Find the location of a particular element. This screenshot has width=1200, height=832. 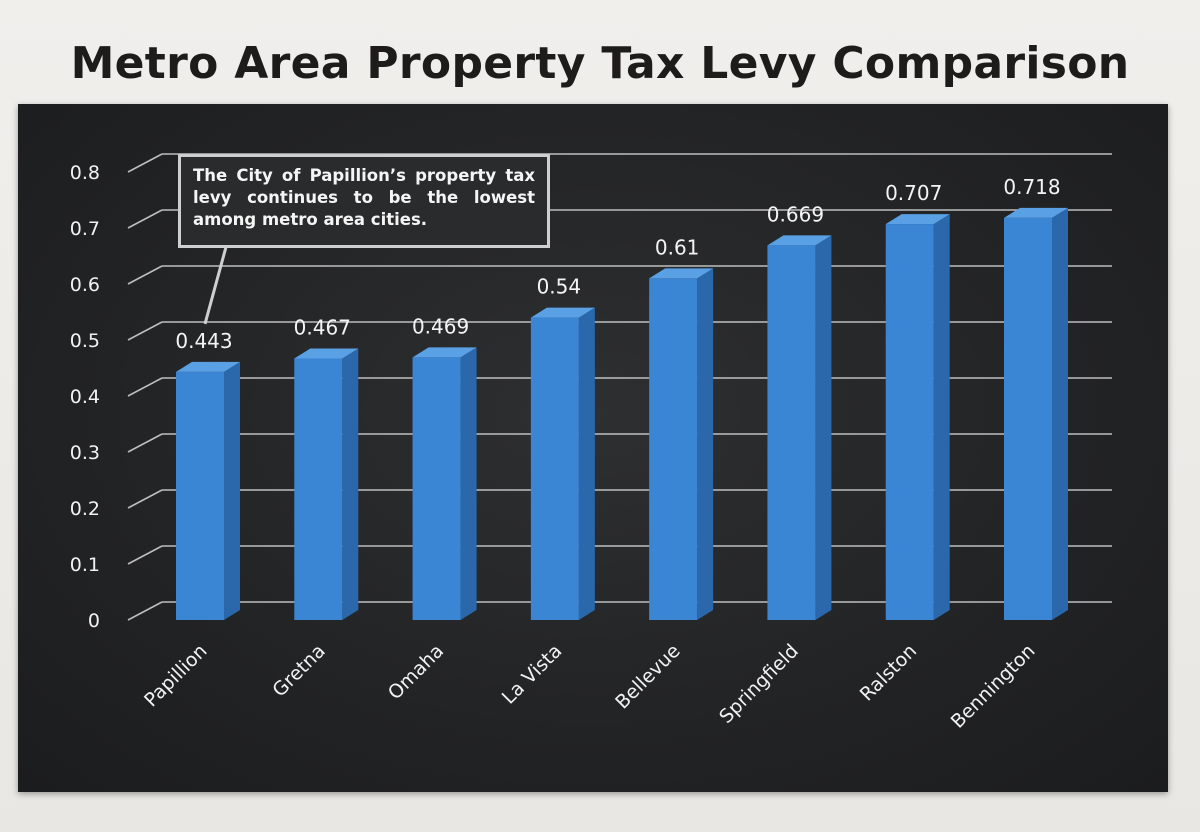

x-tick-label: Bellevue is located at coordinates (648, 677).